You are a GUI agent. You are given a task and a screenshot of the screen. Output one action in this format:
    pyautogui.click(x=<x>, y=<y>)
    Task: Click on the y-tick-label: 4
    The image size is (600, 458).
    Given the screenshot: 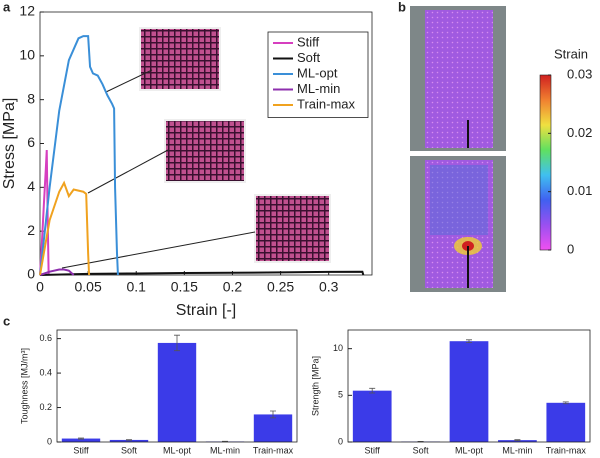 What is the action you would take?
    pyautogui.click(x=31, y=186)
    